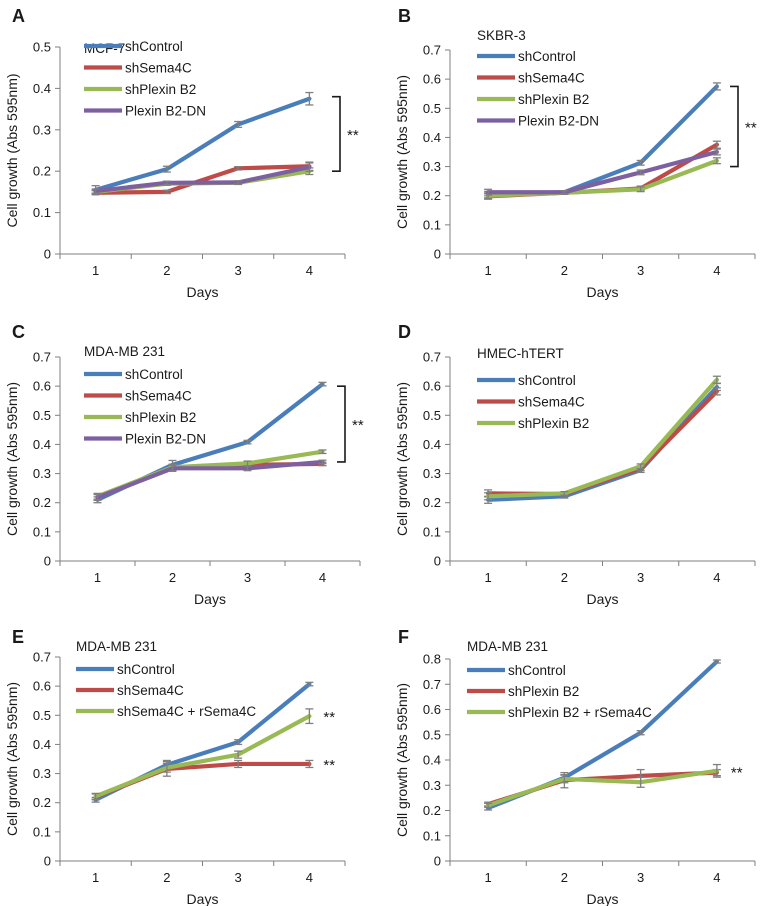  I want to click on series-line-shplexin-b2-rsema4c, so click(602, 788).